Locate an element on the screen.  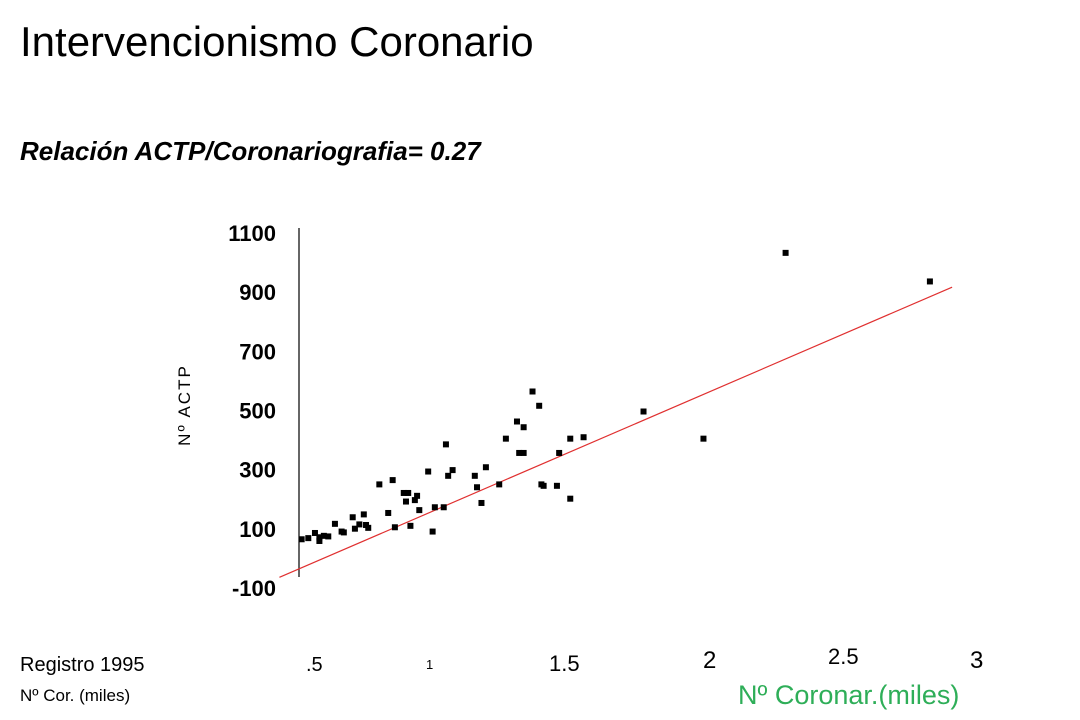
x-axis-label: Nº Coronar.(miles) is located at coordinates (849, 695).